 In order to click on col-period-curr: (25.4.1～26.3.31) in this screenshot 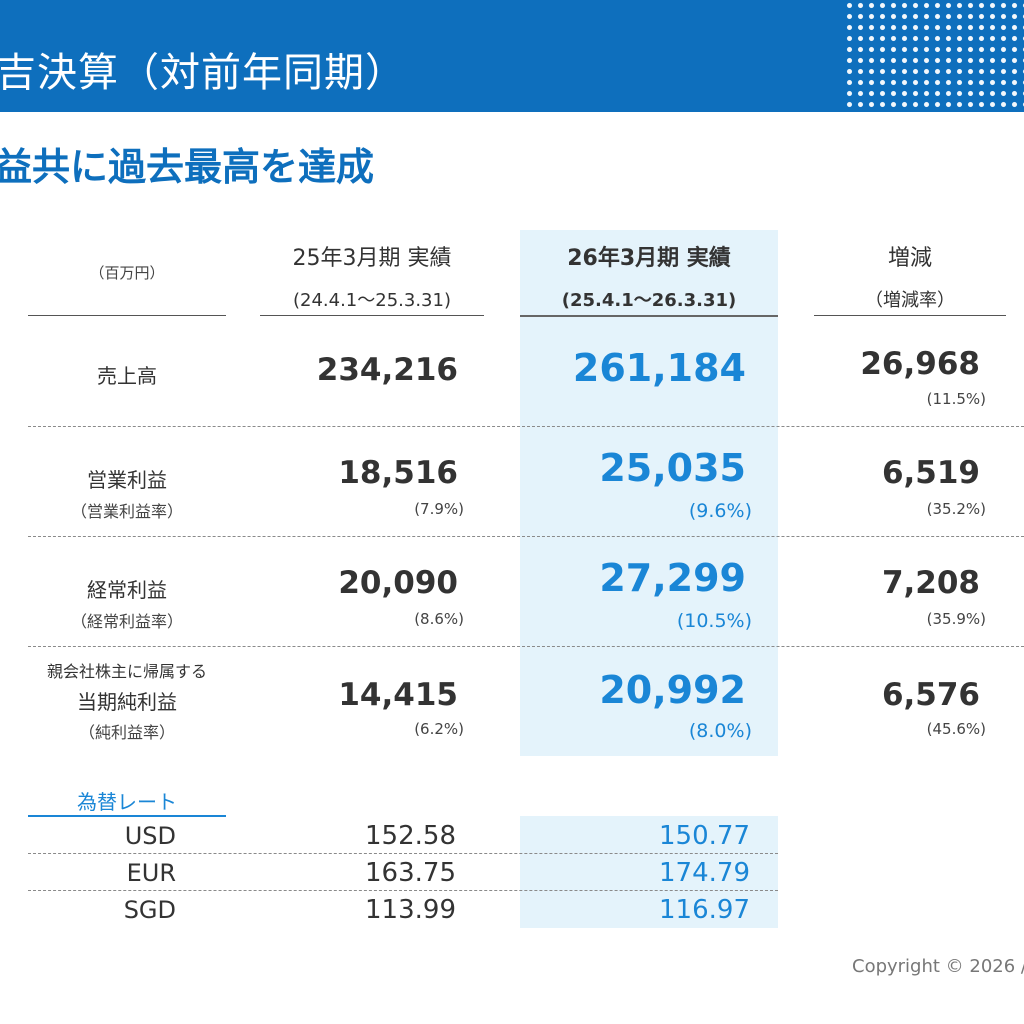, I will do `click(649, 300)`.